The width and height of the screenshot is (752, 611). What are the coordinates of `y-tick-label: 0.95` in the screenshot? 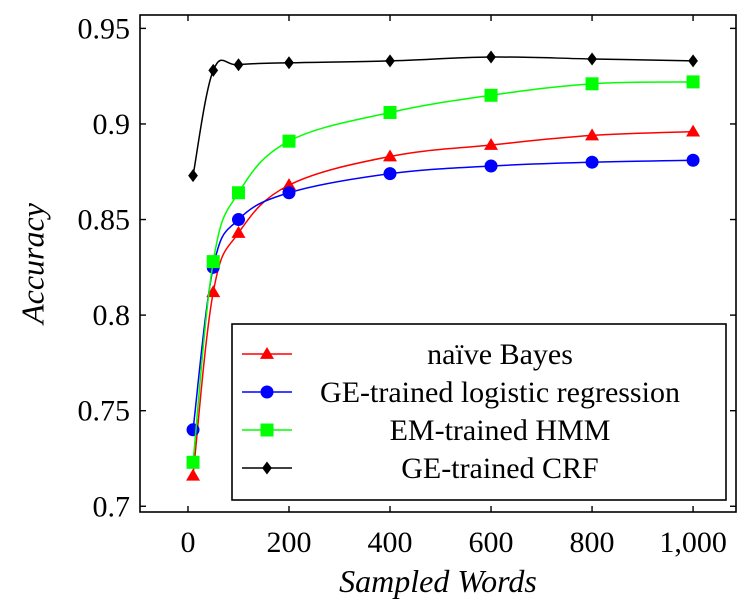 It's located at (104, 28).